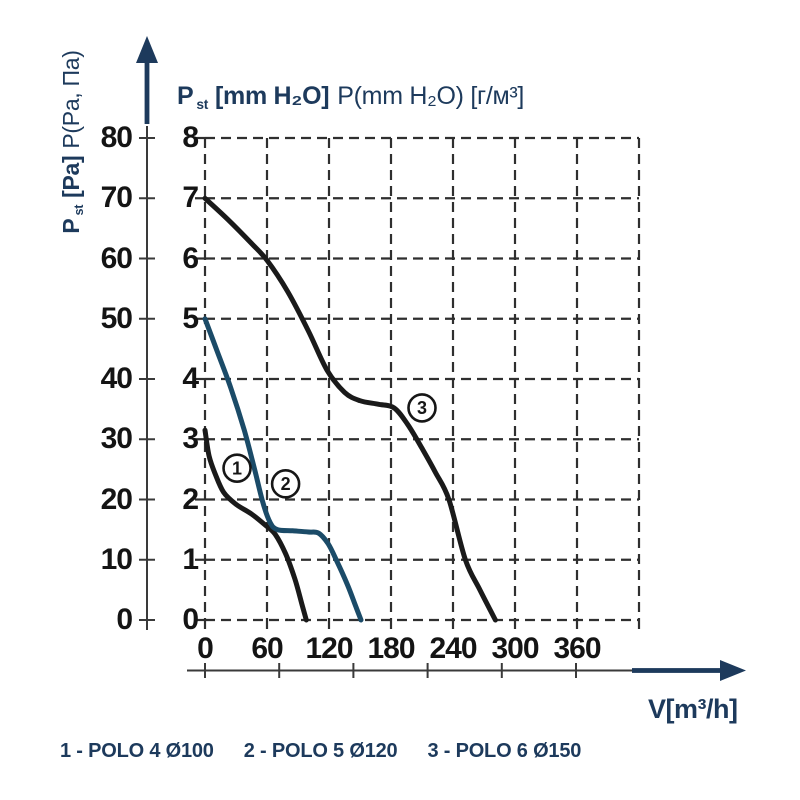  I want to click on pa-tick-label: 40, so click(116, 378).